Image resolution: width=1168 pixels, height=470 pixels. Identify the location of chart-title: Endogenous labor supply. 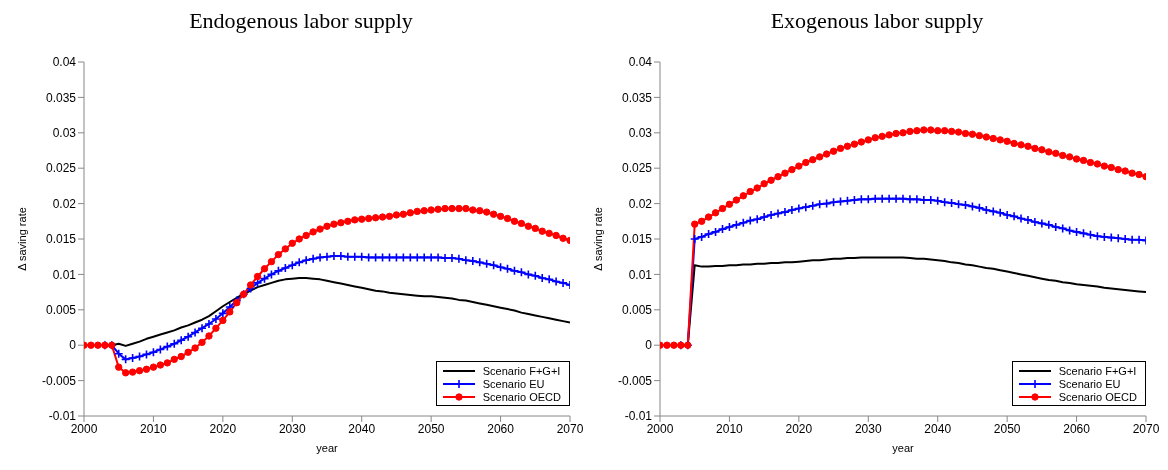
(301, 21).